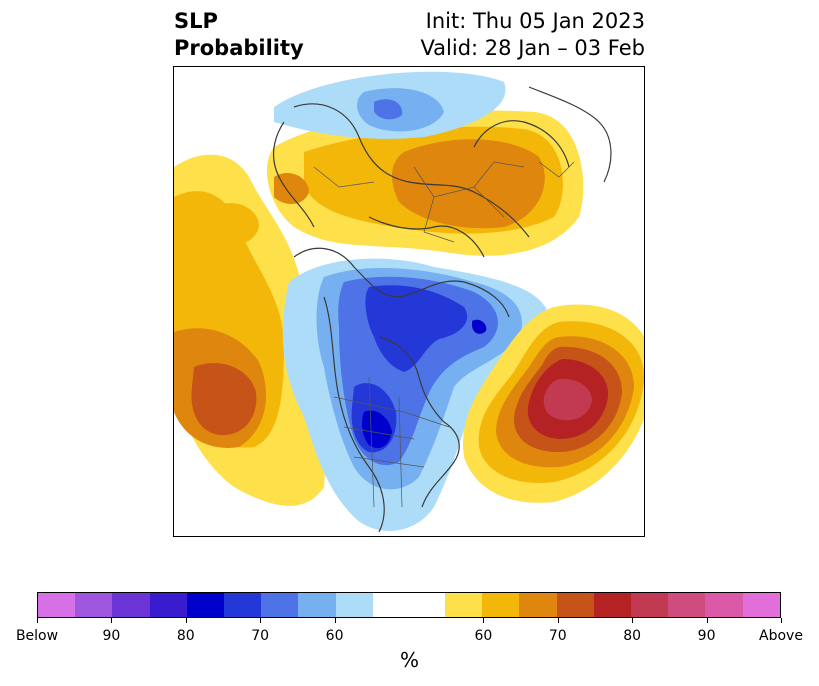  I want to click on anomaly-atlantic-above, so click(553, 403).